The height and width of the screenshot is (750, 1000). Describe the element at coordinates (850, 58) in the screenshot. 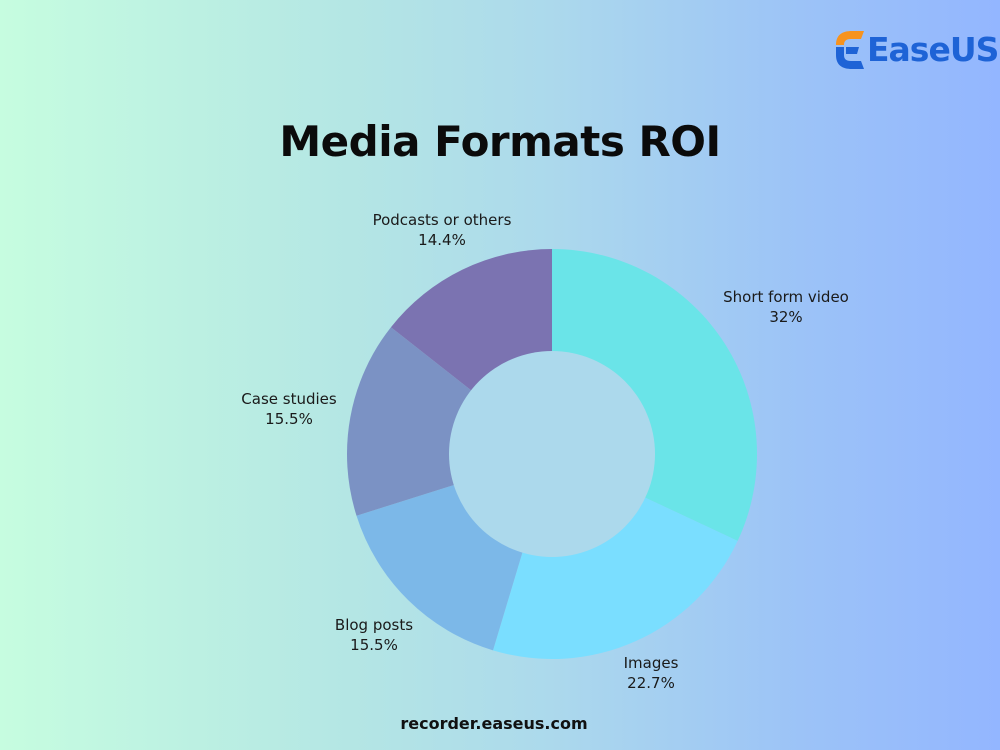

I see `logo-mark-bottom` at that location.